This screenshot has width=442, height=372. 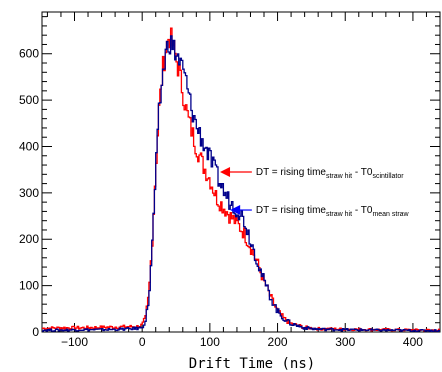 What do you see at coordinates (29, 239) in the screenshot?
I see `y-tick-label: 200` at bounding box center [29, 239].